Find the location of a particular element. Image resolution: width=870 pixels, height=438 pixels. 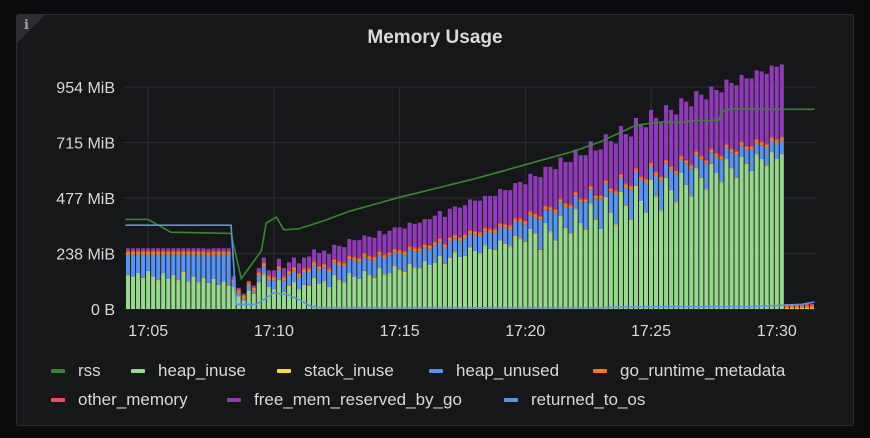

legend-item-heap-unused: heap_unused is located at coordinates (494, 371).